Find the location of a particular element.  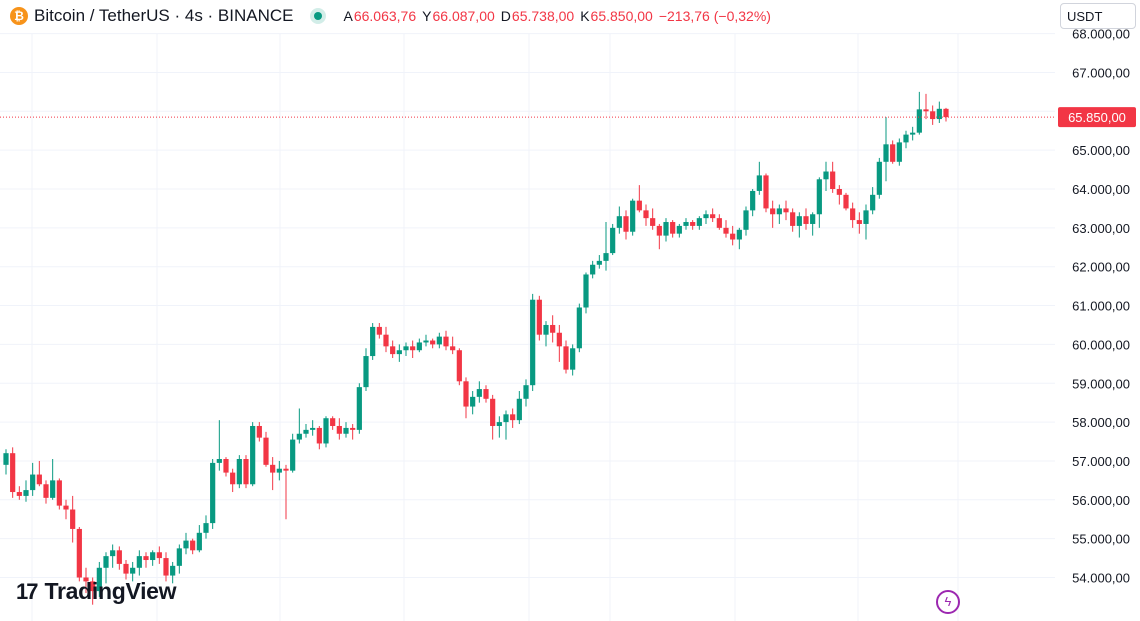

currency-selector: USDT is located at coordinates (1098, 16).